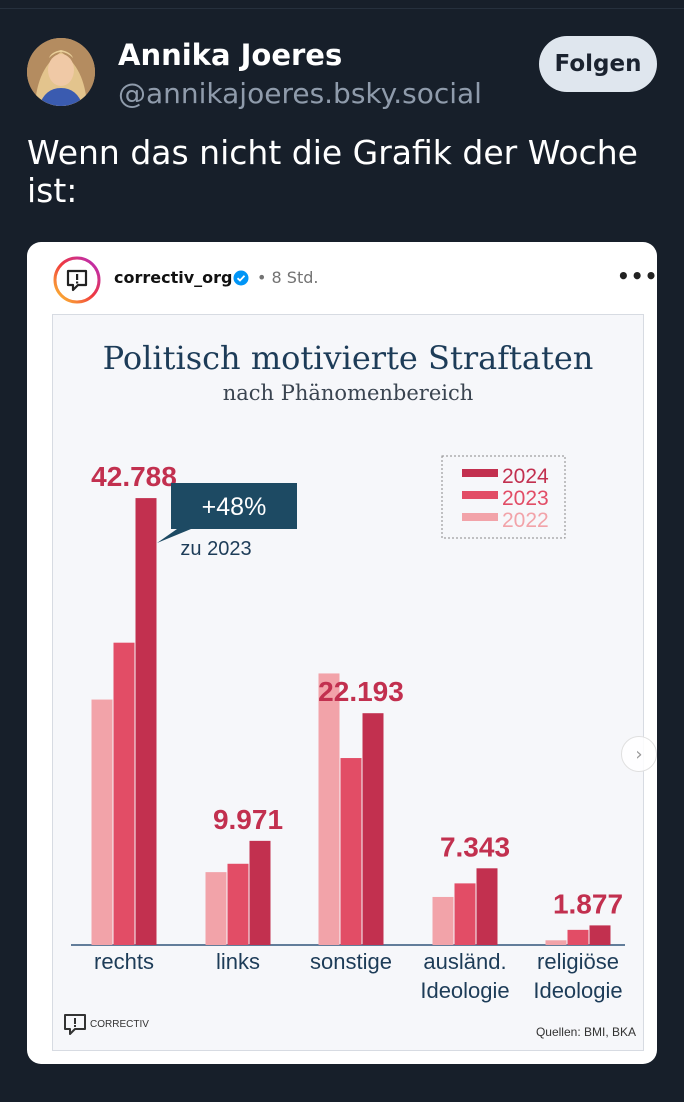 The width and height of the screenshot is (684, 1102). Describe the element at coordinates (598, 64) in the screenshot. I see `follow-button: Folgen` at that location.